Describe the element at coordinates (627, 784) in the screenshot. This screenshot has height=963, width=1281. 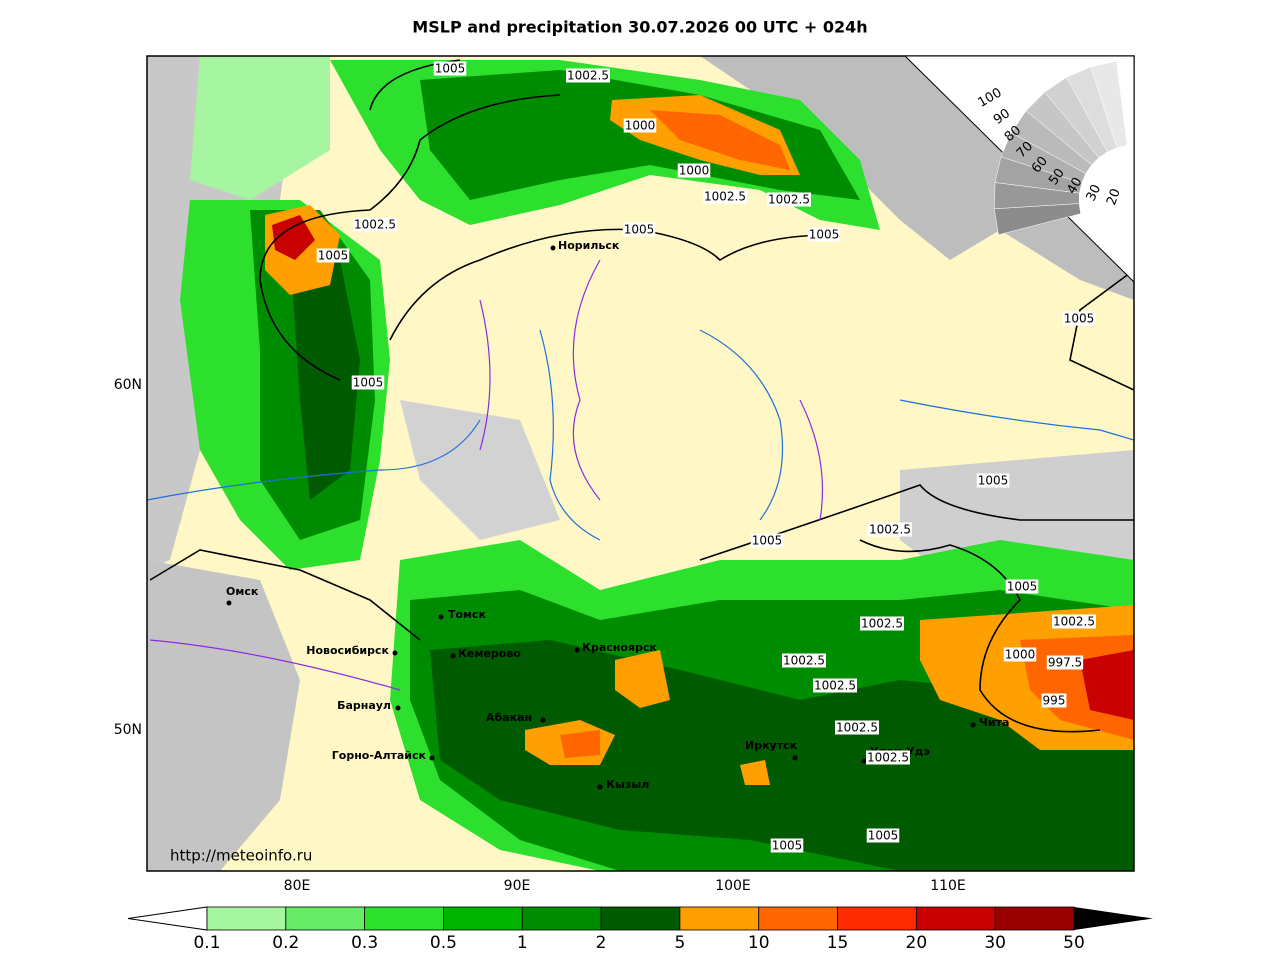
I see `city-label: Кызыл` at that location.